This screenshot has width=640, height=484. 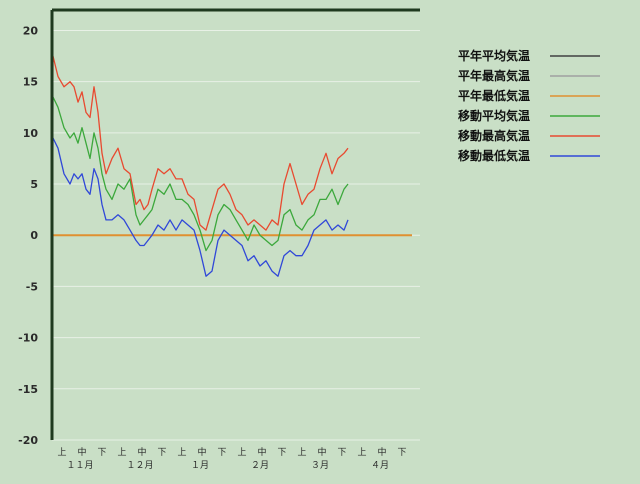 I want to click on y-tick-label: -10, so click(x=28, y=338).